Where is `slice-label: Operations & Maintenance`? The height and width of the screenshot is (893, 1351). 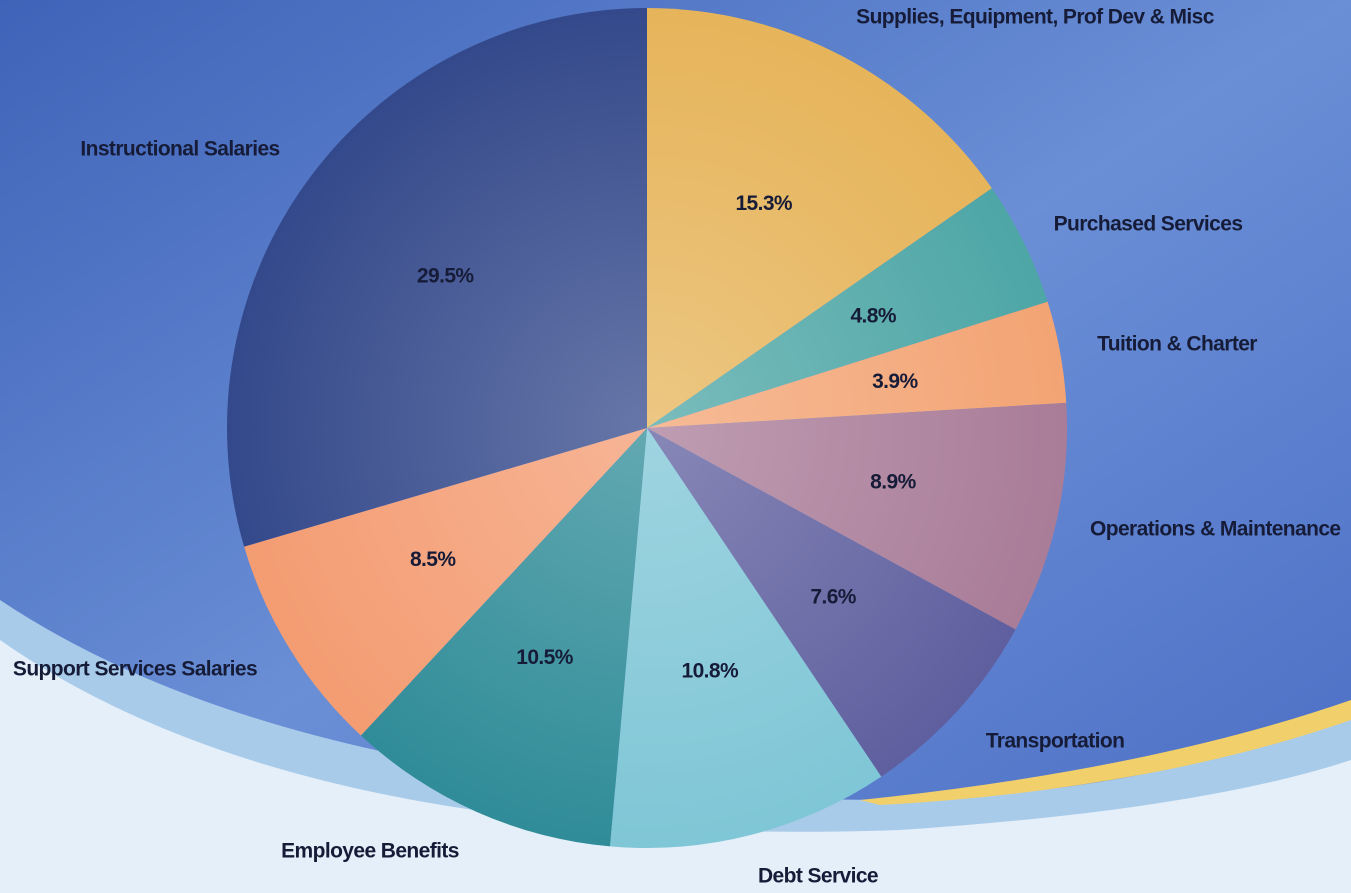 slice-label: Operations & Maintenance is located at coordinates (1215, 529).